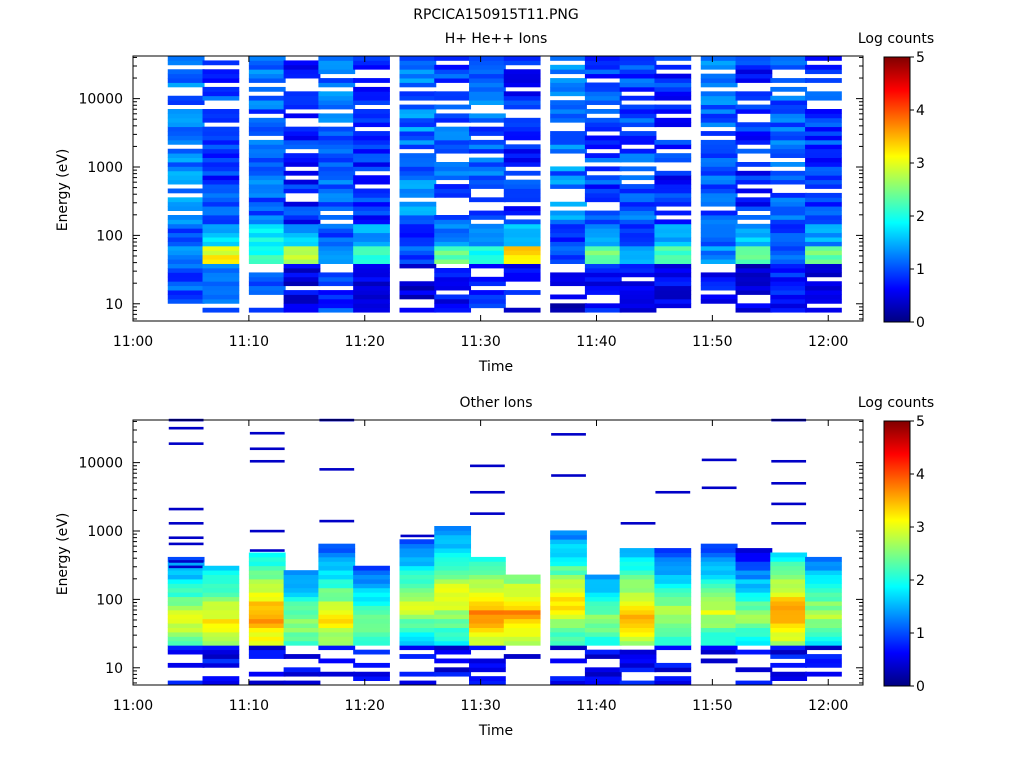  What do you see at coordinates (114, 669) in the screenshot?
I see `y-tick-label: 10` at bounding box center [114, 669].